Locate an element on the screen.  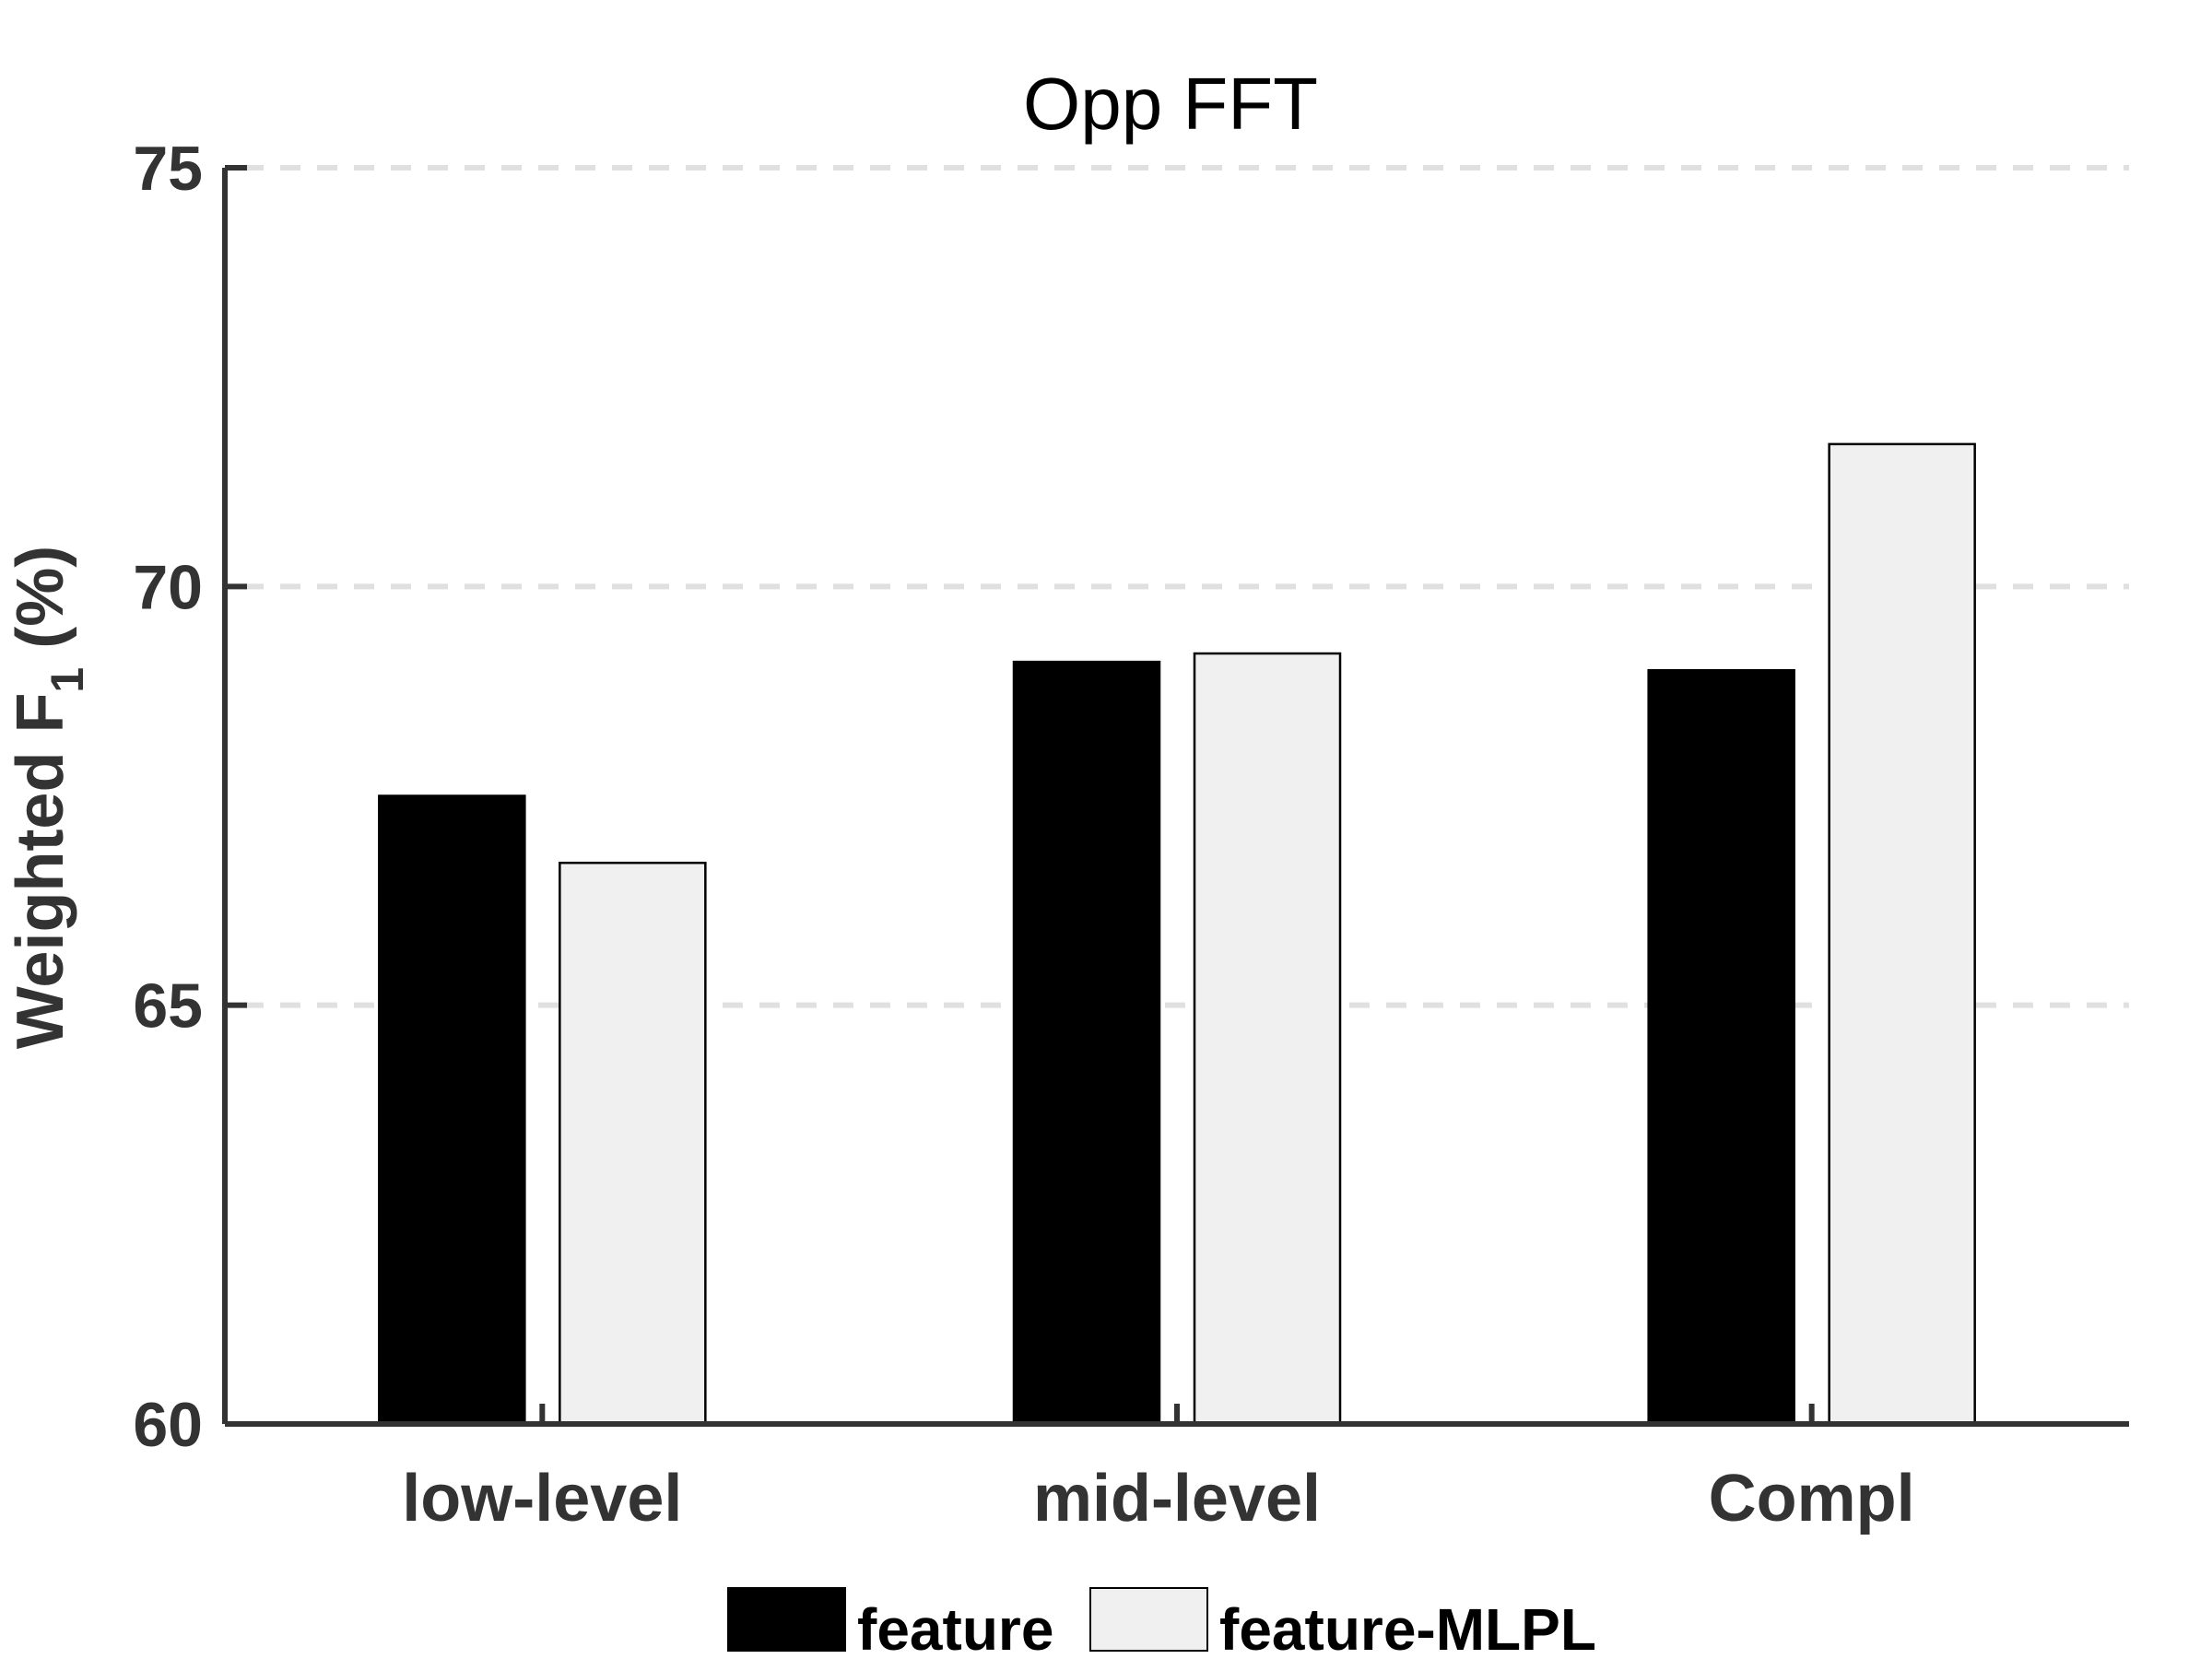
y-axis-label-main: Weighted F is located at coordinates (40, 871).